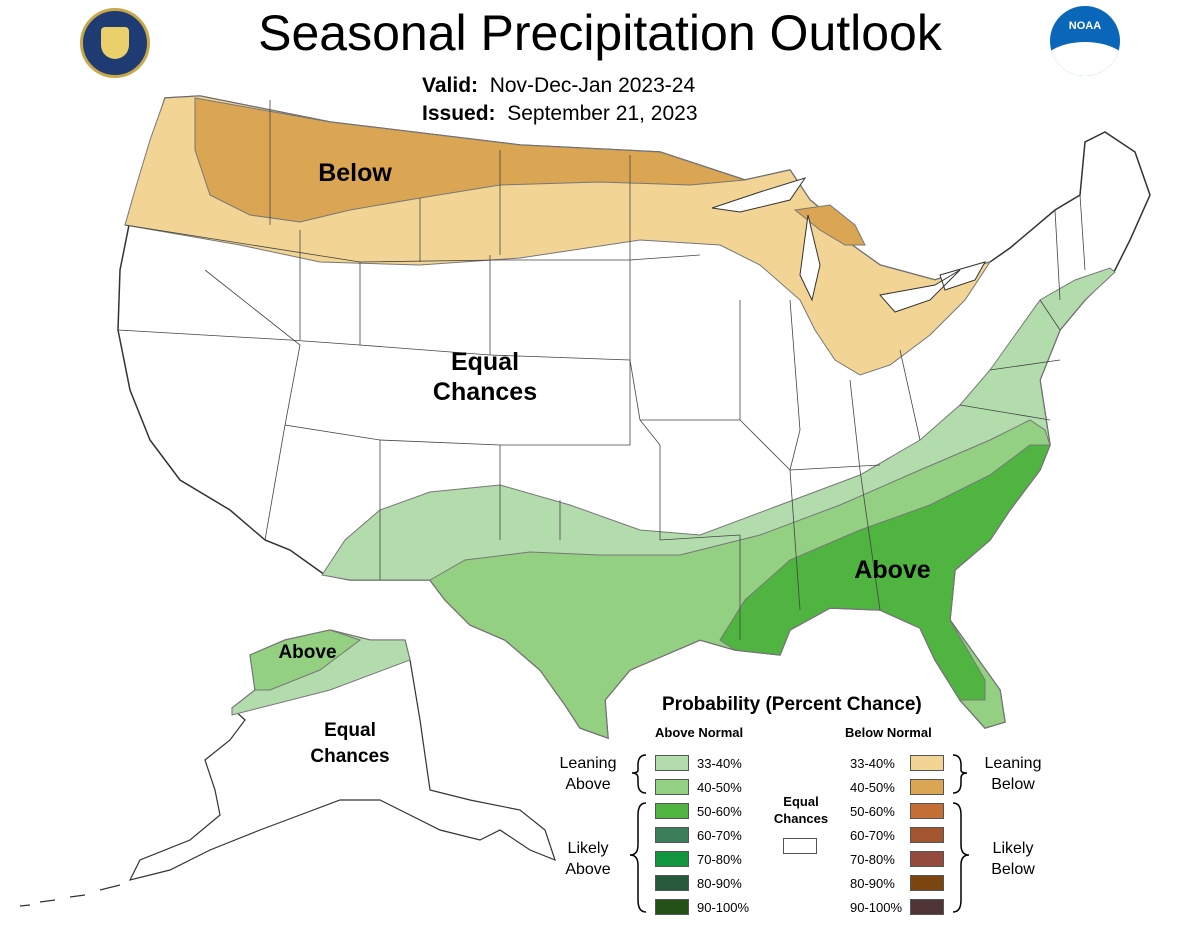 This screenshot has width=1200, height=927. What do you see at coordinates (723, 907) in the screenshot?
I see `legend-above-label-6: 90-100%` at bounding box center [723, 907].